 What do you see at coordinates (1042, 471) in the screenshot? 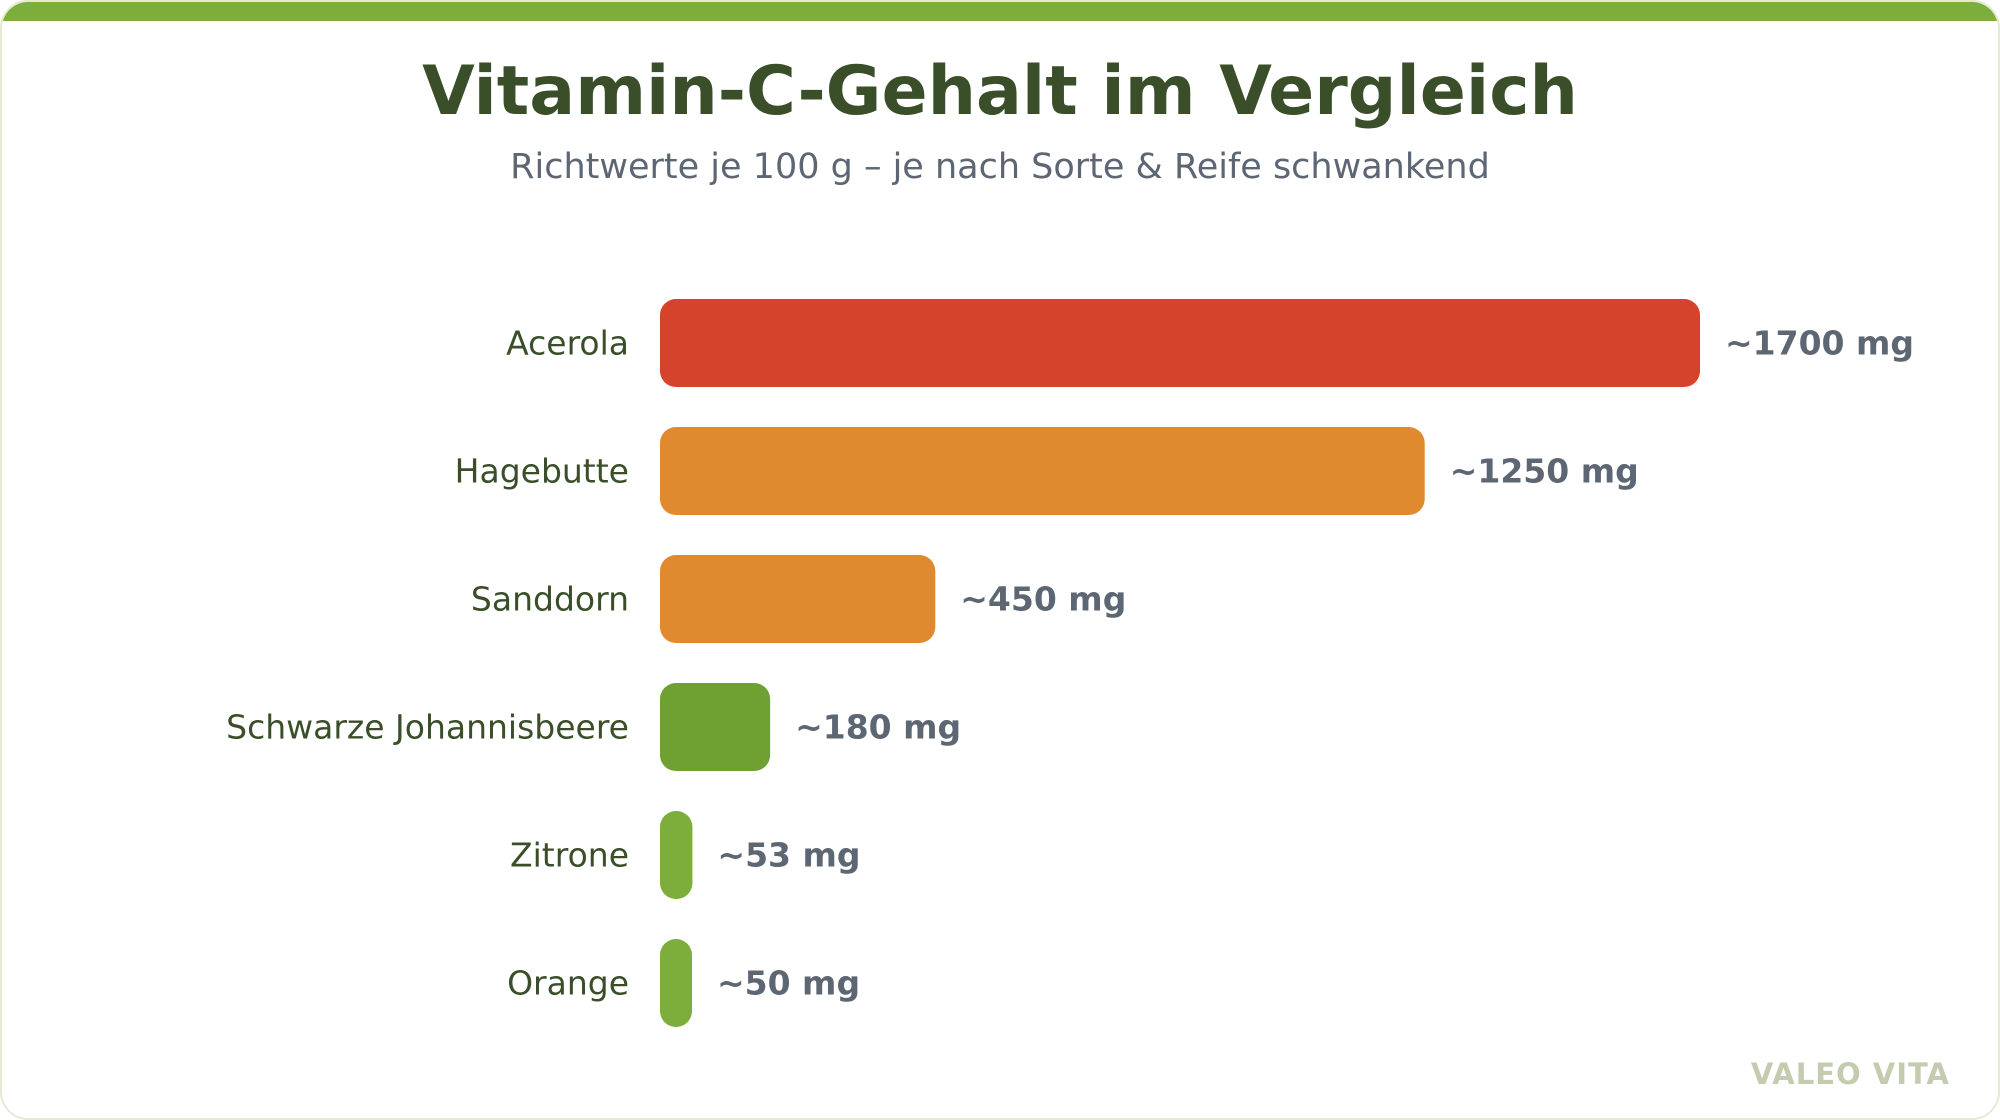
I see `bar-hagebutte` at bounding box center [1042, 471].